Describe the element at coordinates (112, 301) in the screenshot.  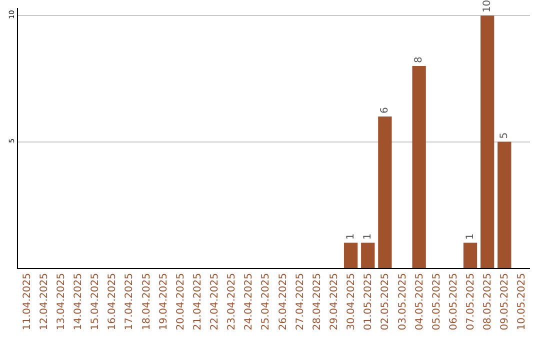
I see `x-tick-label: 16.04.2025` at that location.